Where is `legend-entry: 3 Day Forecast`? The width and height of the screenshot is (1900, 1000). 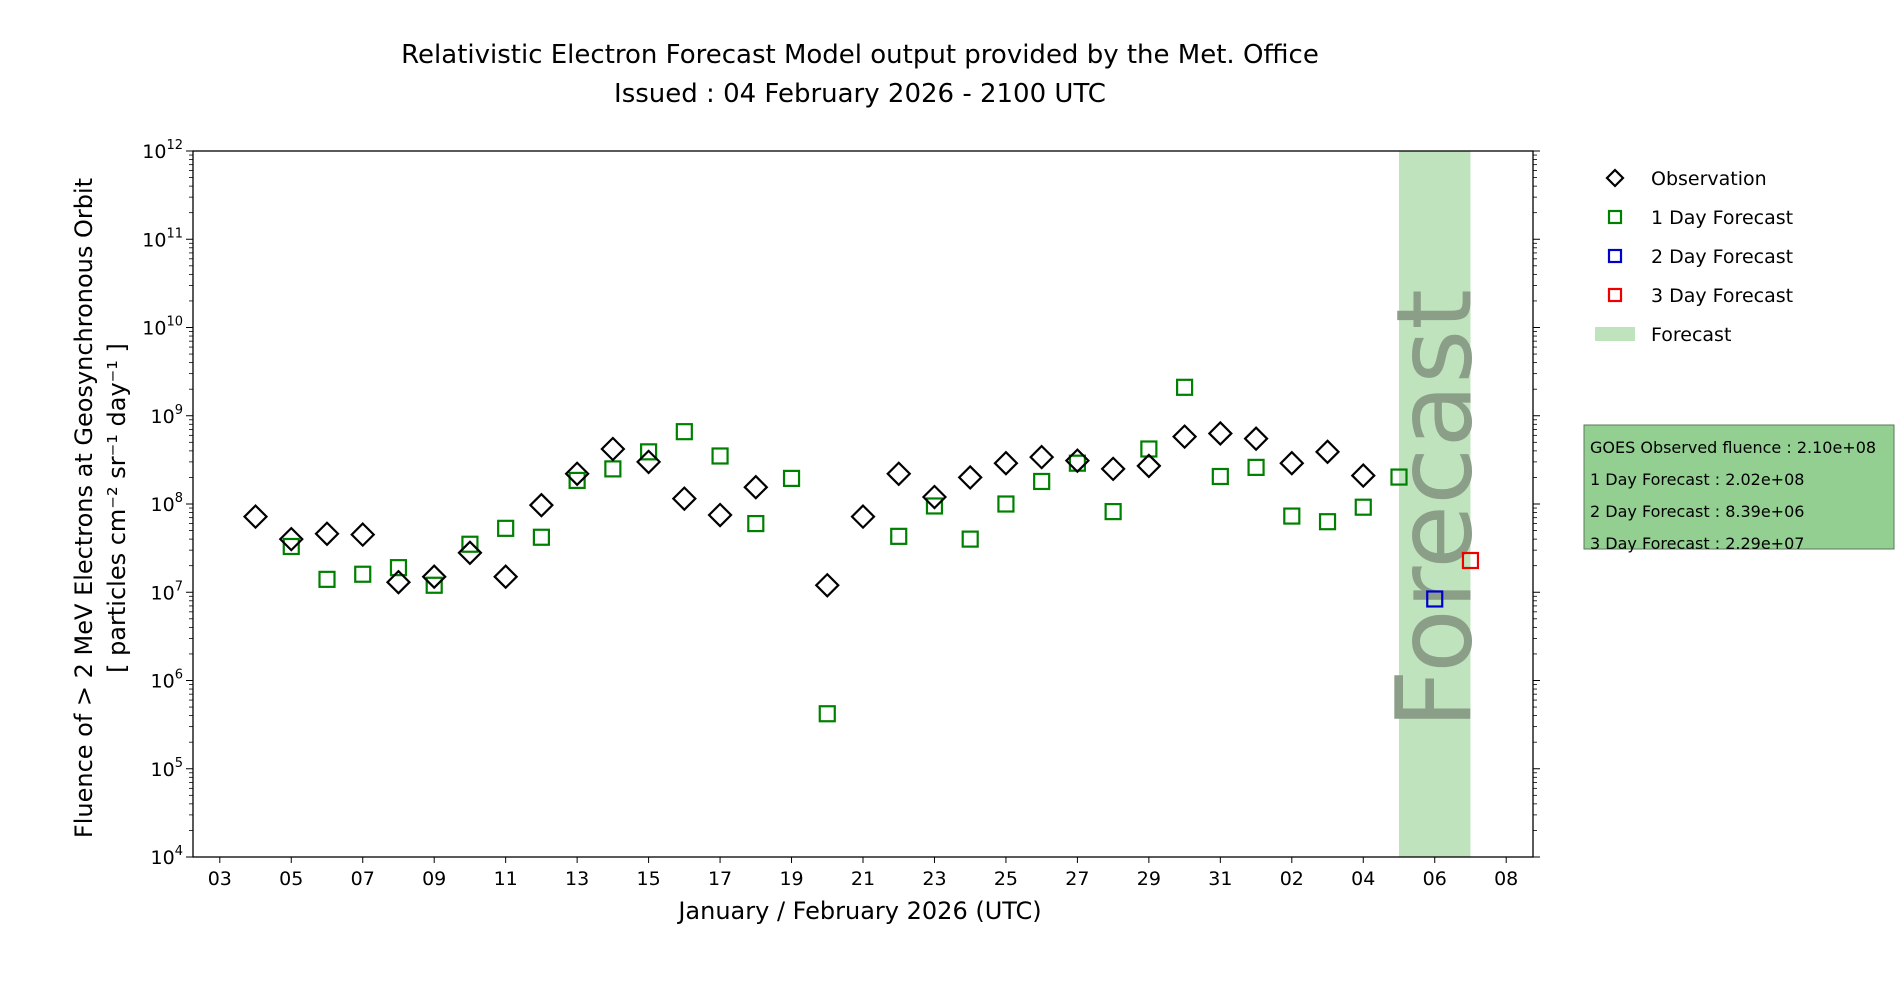 legend-entry: 3 Day Forecast is located at coordinates (1700, 296).